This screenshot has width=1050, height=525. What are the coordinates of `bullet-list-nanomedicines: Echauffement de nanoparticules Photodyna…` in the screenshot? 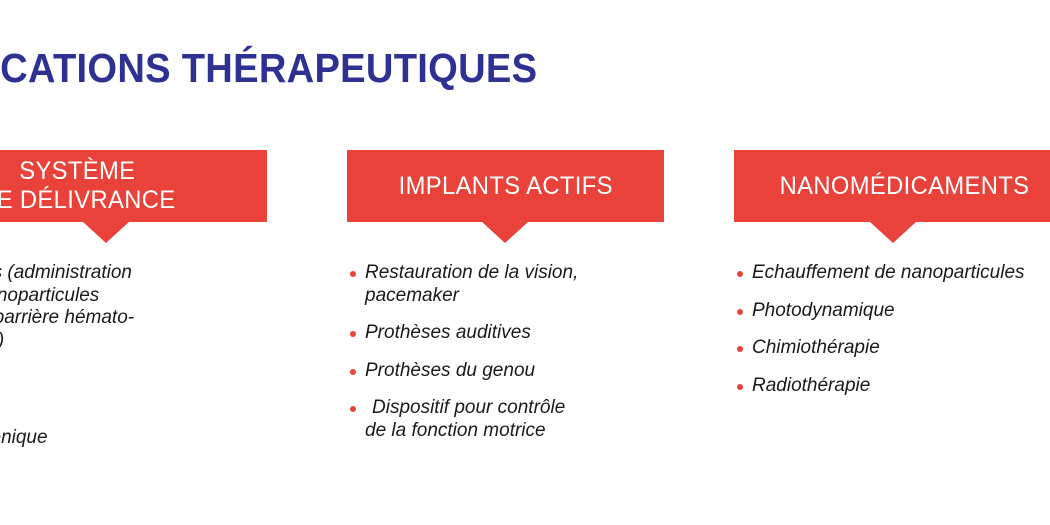 It's located at (892, 337).